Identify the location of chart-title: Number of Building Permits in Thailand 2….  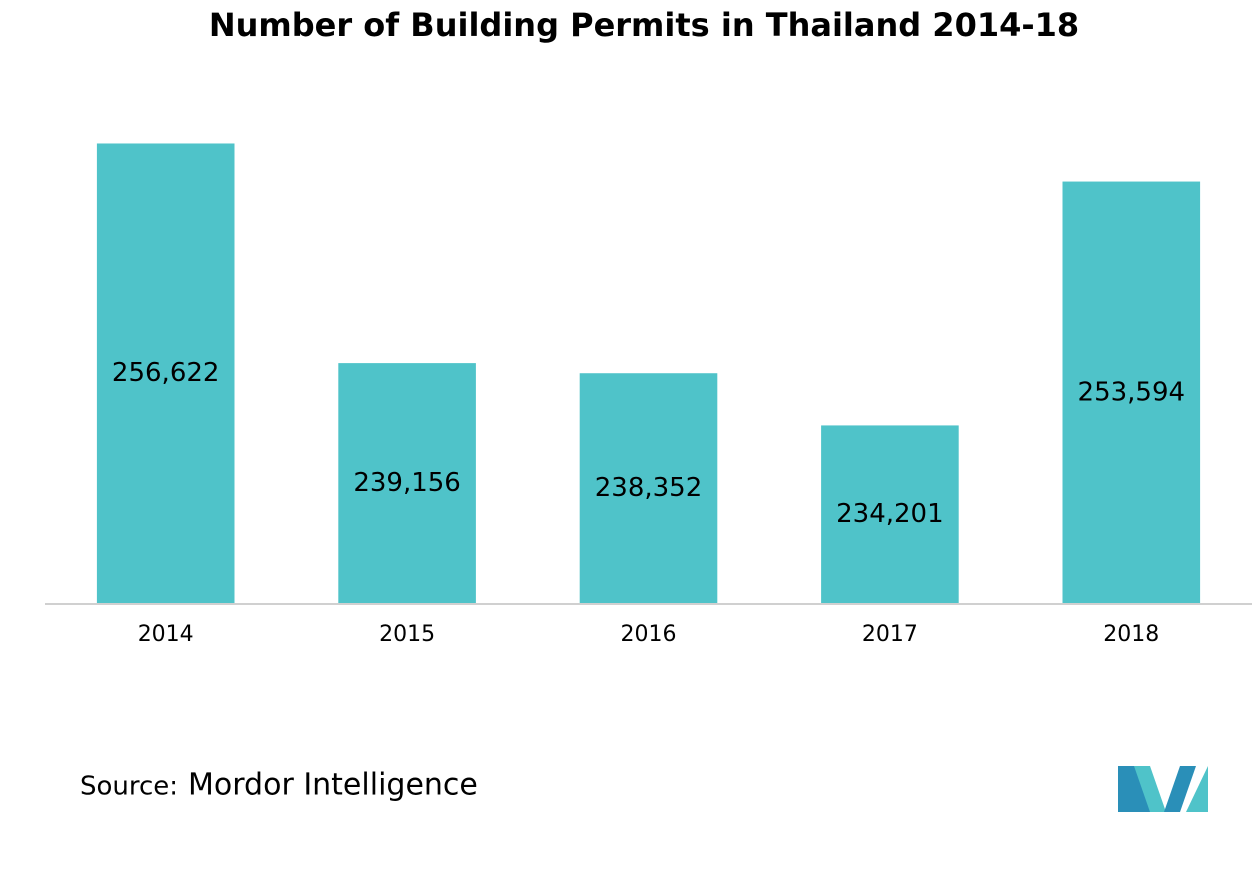
(644, 25).